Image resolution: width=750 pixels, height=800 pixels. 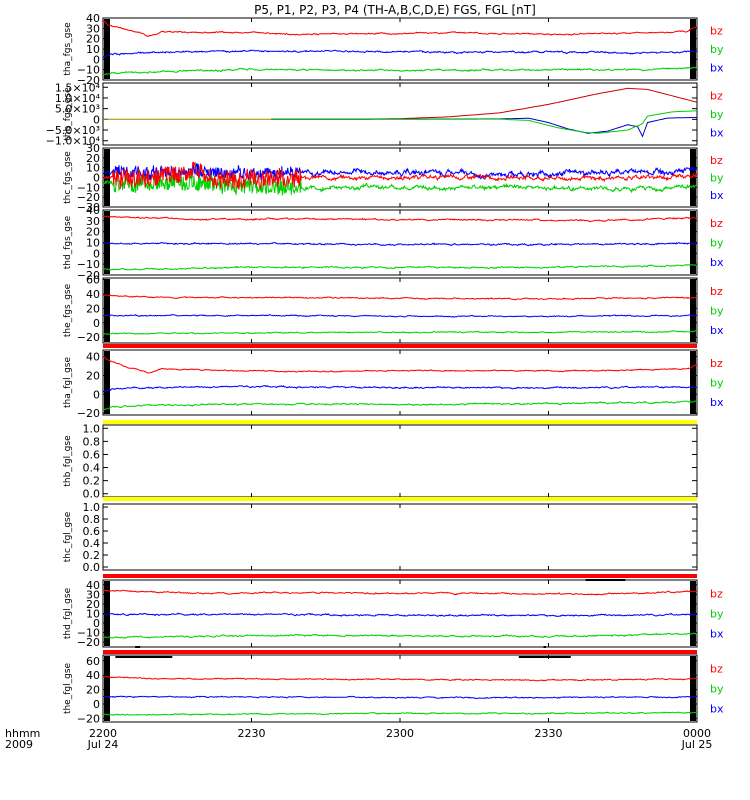 I want to click on y-axis-label: thd_fgl_gse, so click(x=68, y=613).